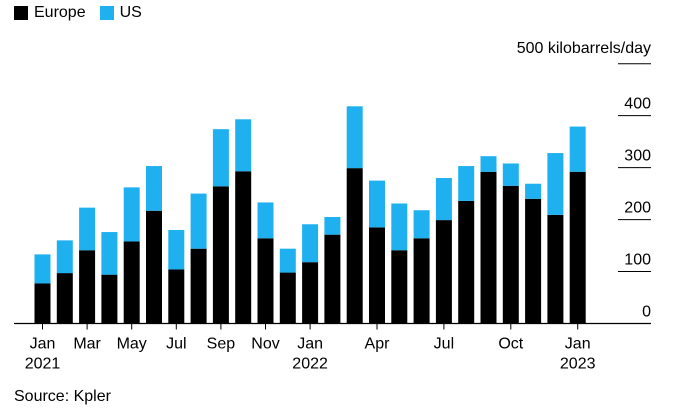 The width and height of the screenshot is (680, 418). What do you see at coordinates (43, 344) in the screenshot?
I see `x-tick-label-0: Jan` at bounding box center [43, 344].